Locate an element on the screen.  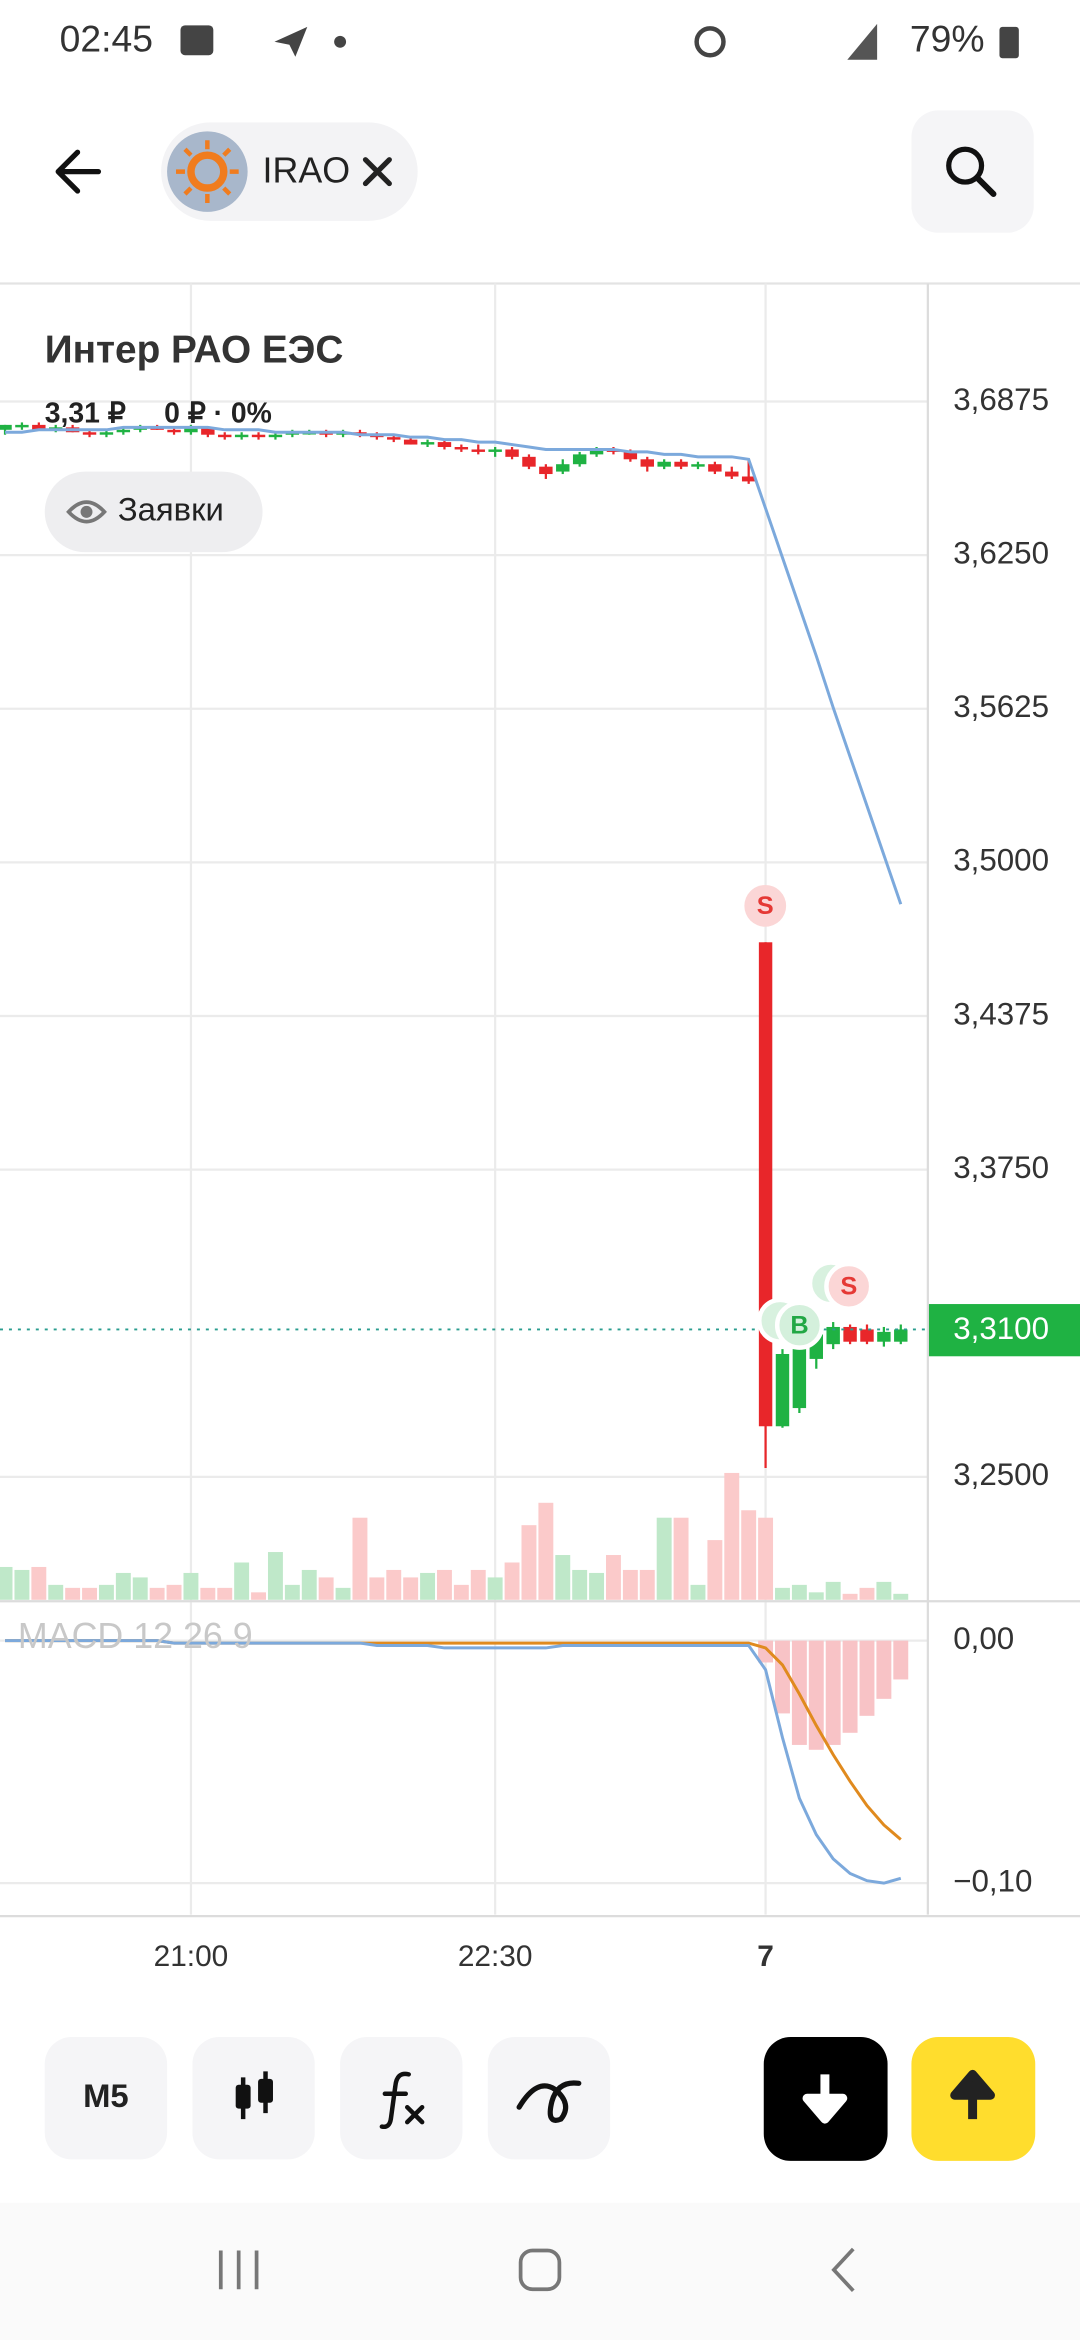
signal-icon is located at coordinates (862, 41).